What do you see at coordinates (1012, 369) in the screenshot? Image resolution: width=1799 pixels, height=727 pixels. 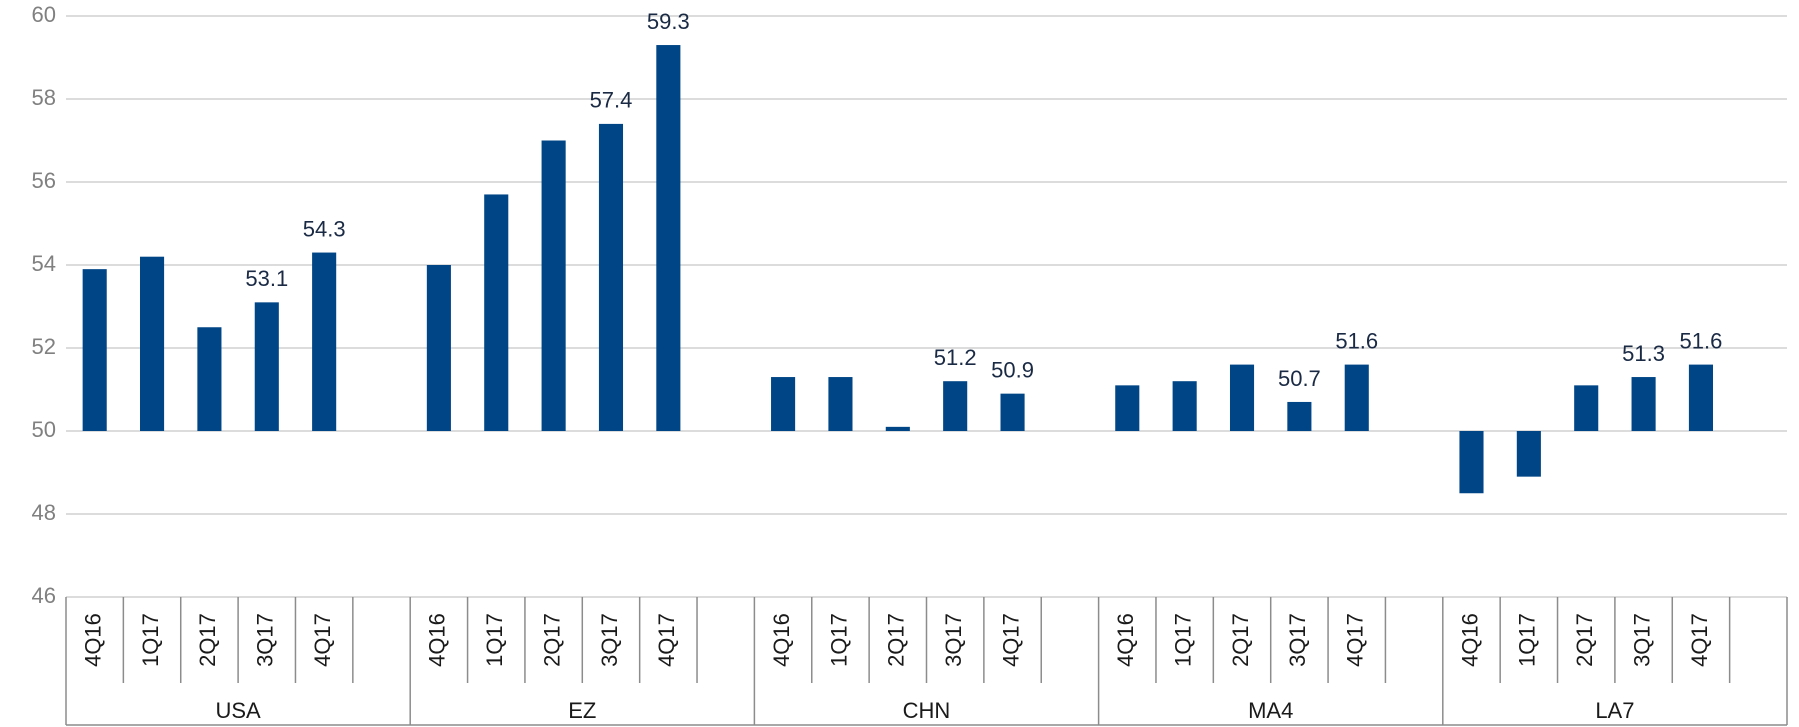 I see `value-label: 50.9` at bounding box center [1012, 369].